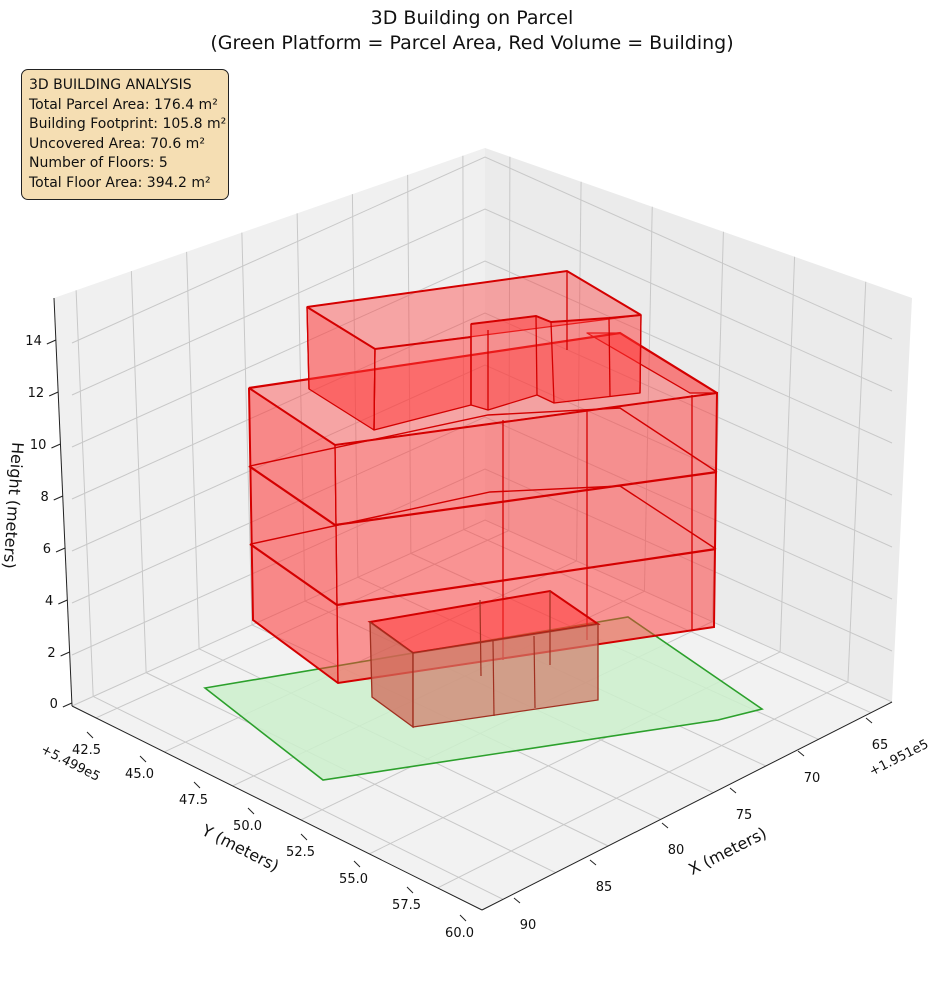 This screenshot has width=944, height=992. Describe the element at coordinates (36, 393) in the screenshot. I see `z-tick-label: 12` at that location.